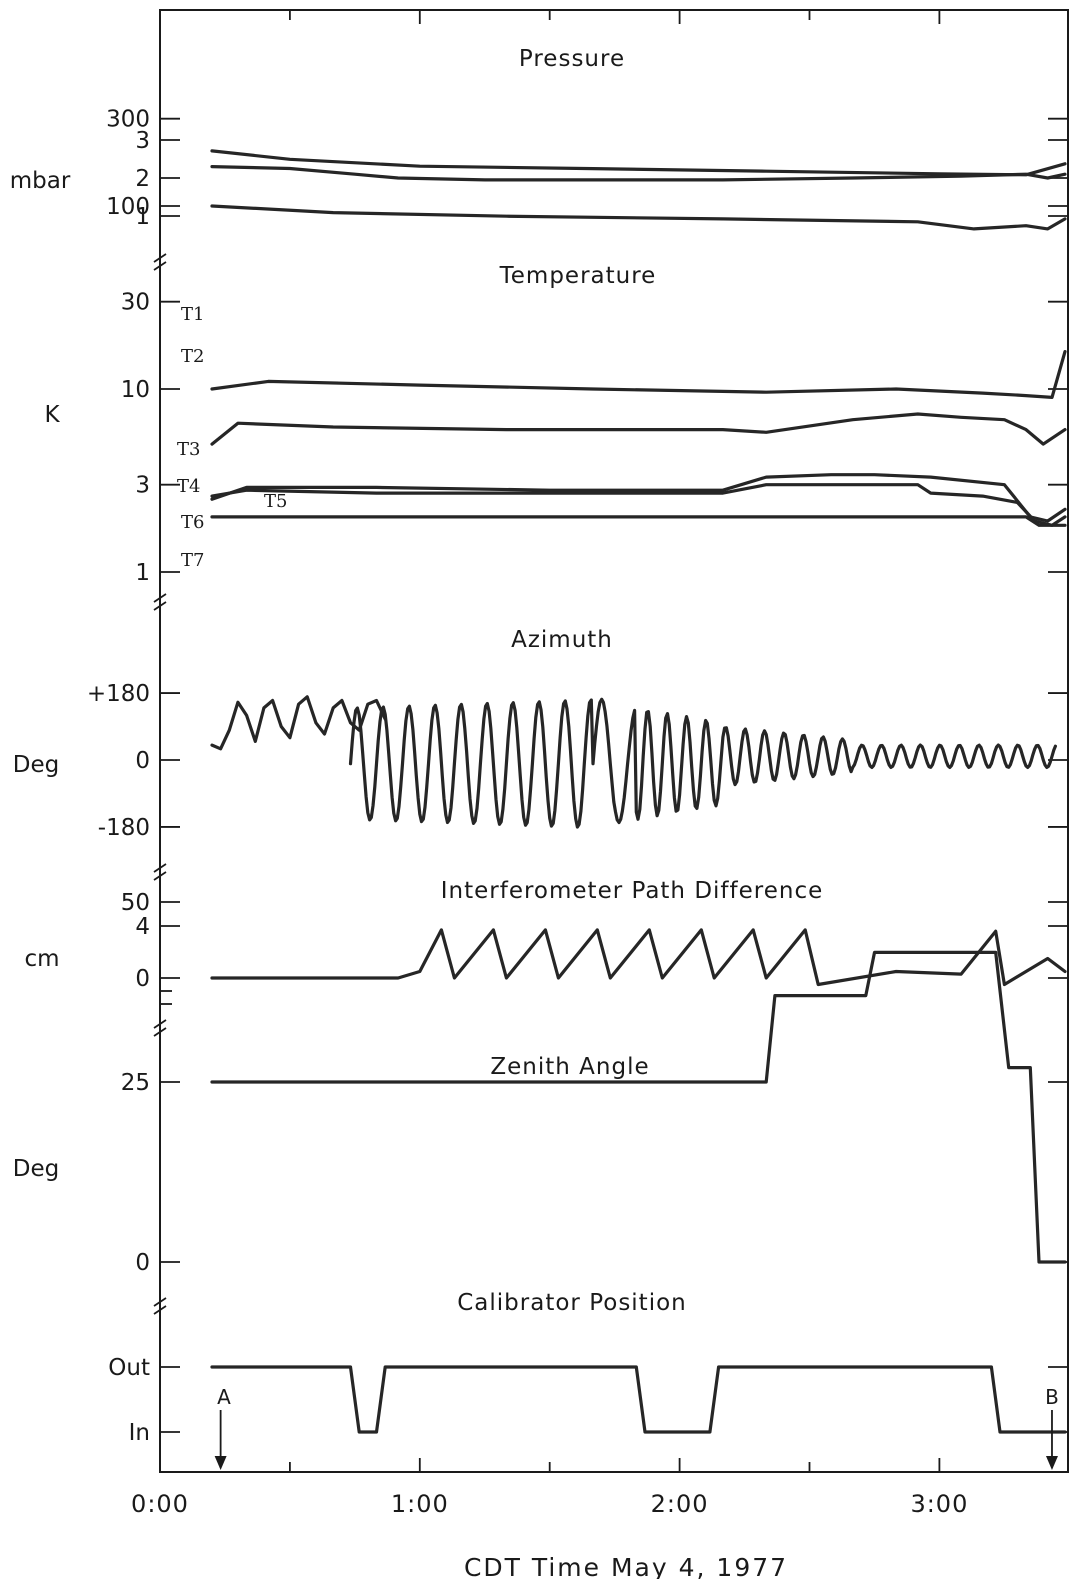 The width and height of the screenshot is (1078, 1579). I want to click on panel-title-pressure: Pressure, so click(572, 59).